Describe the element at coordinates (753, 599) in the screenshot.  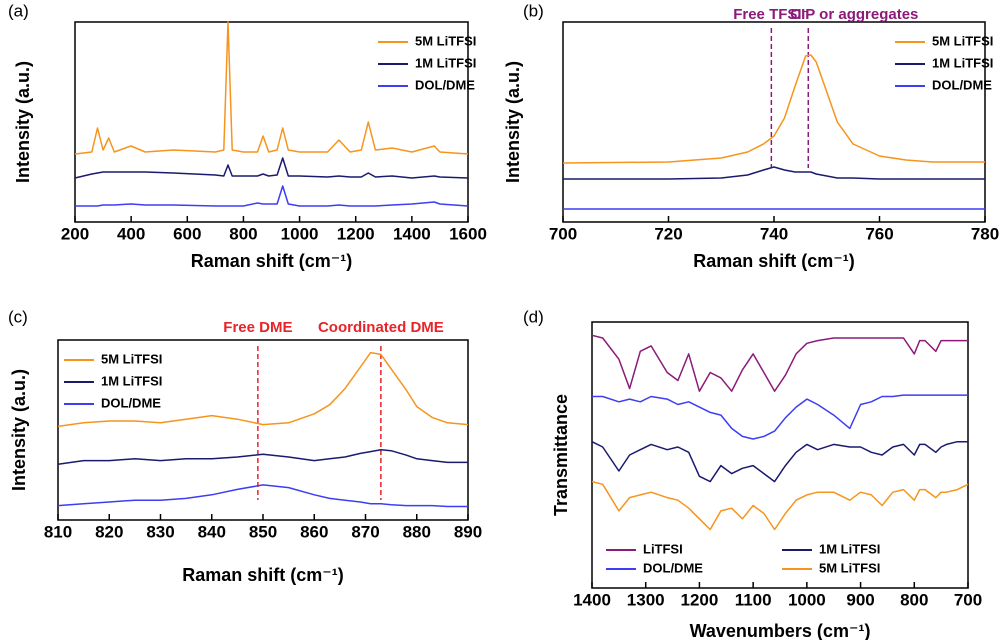
I see `x-tick-label: 1100` at that location.